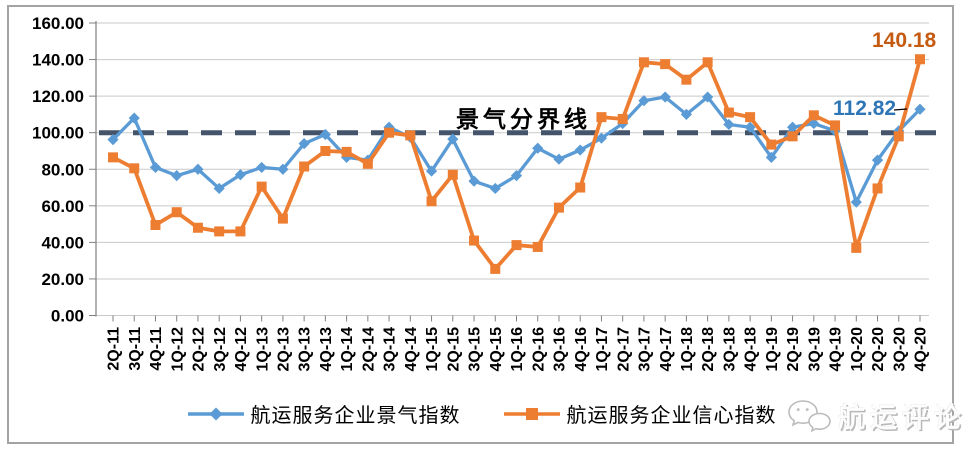 The height and width of the screenshot is (454, 963). What do you see at coordinates (523, 119) in the screenshot?
I see `boundary-line-label: 景气分界线` at bounding box center [523, 119].